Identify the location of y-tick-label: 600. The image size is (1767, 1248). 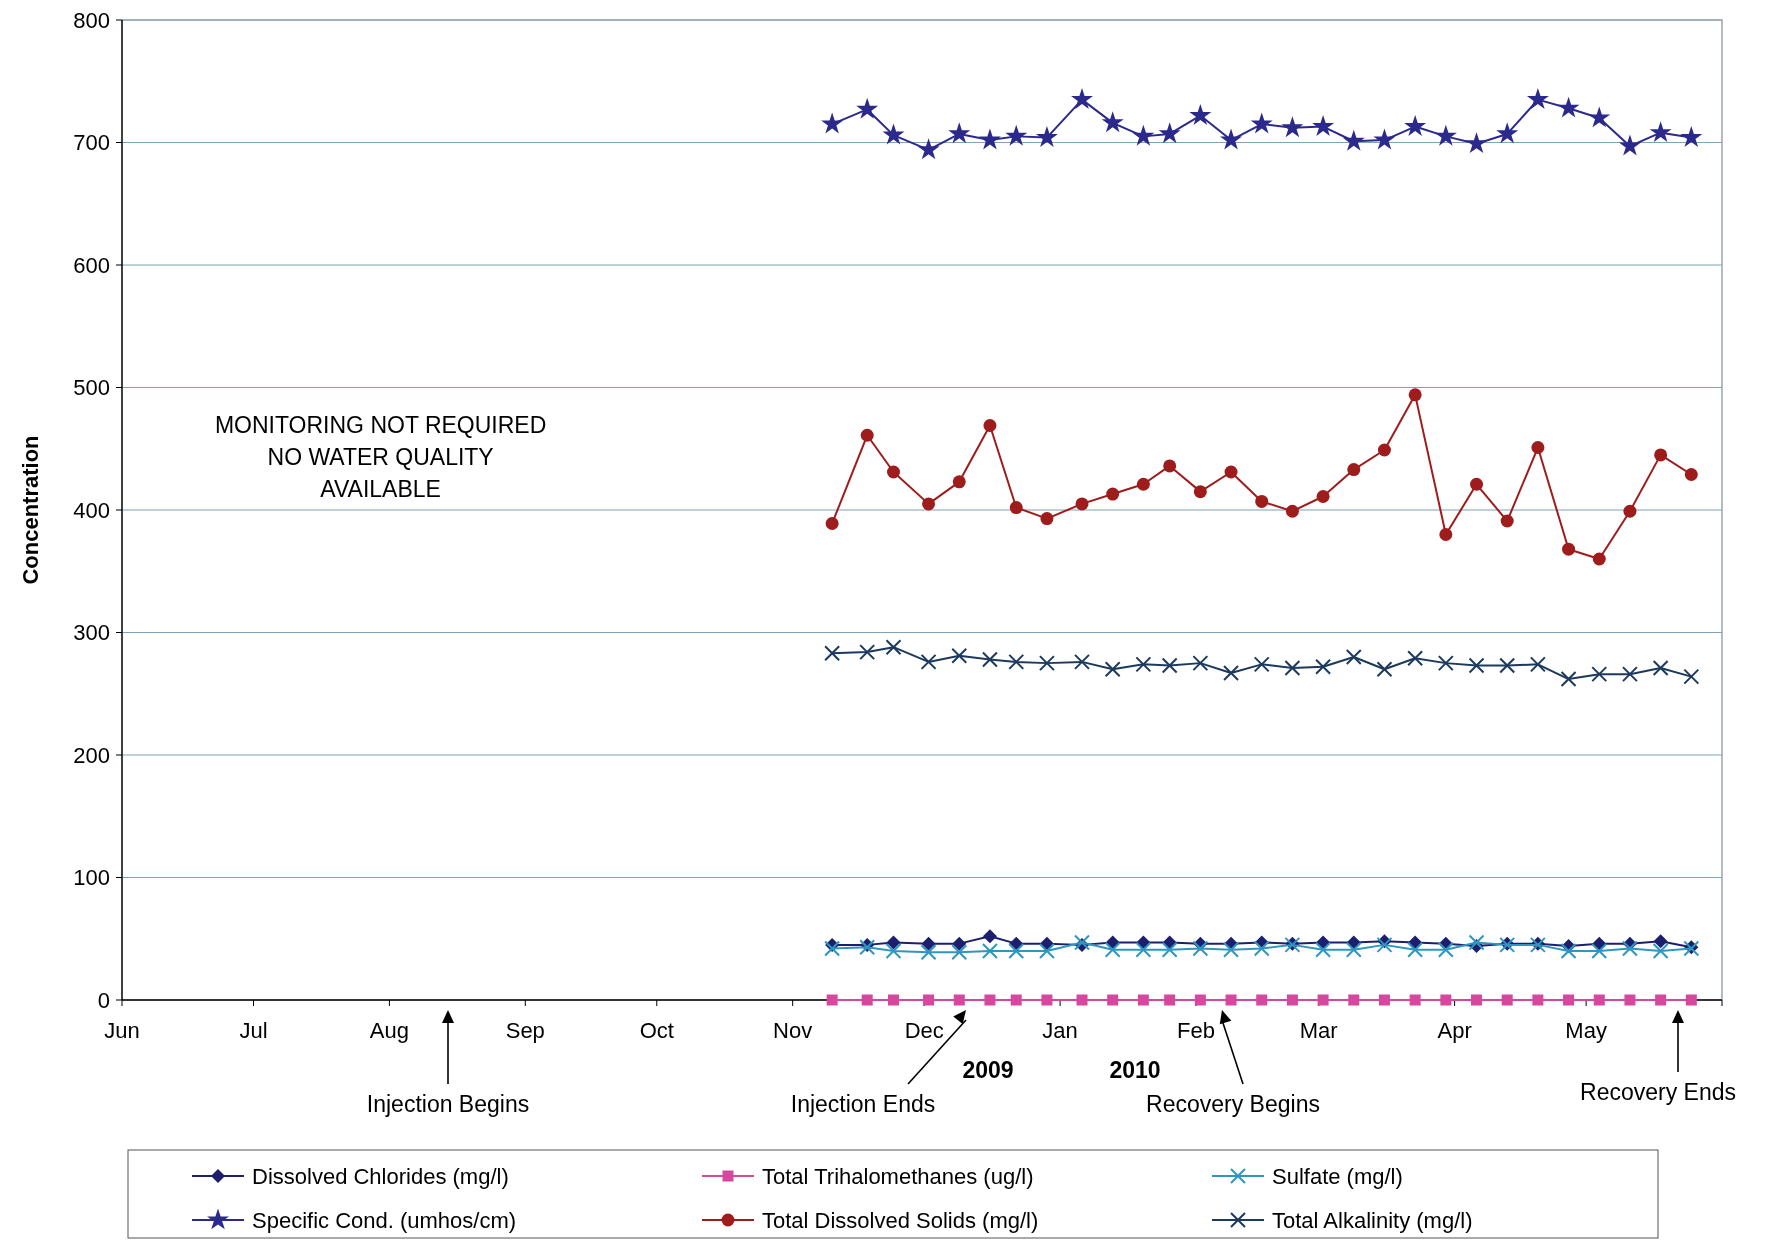
(91, 265).